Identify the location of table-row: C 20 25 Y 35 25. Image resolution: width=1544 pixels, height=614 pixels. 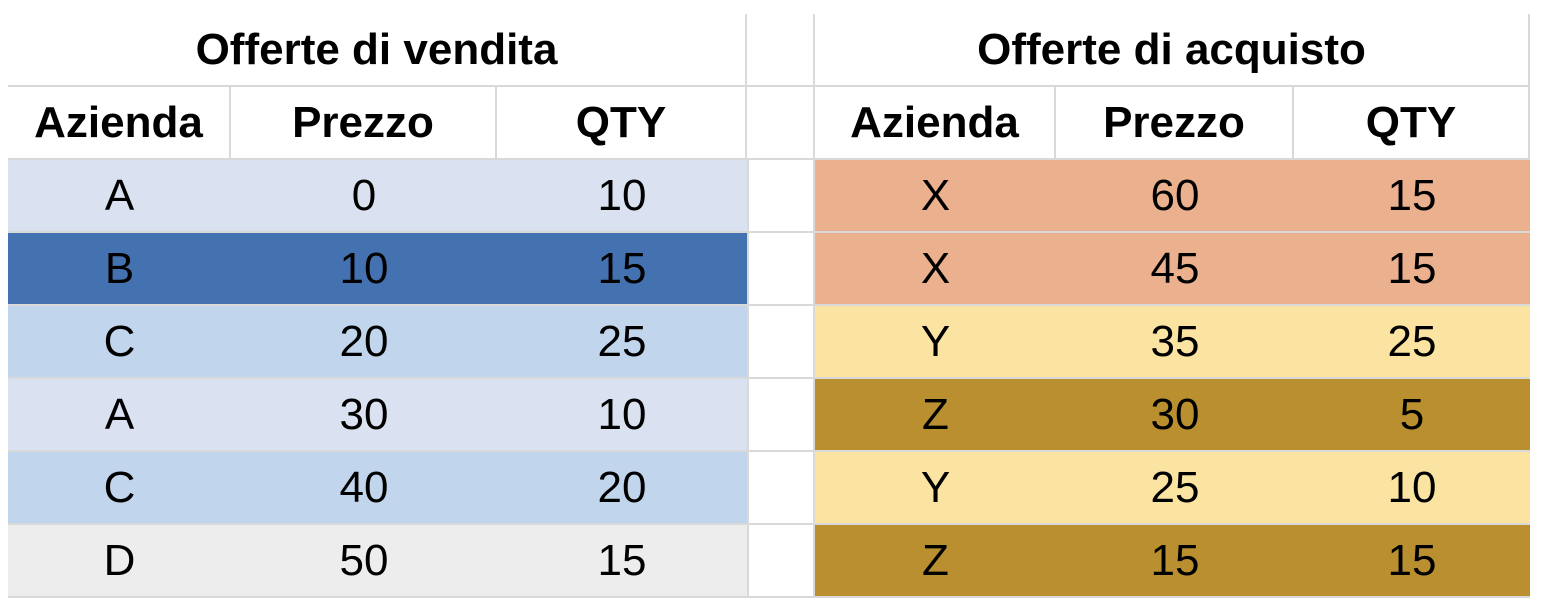
(769, 342).